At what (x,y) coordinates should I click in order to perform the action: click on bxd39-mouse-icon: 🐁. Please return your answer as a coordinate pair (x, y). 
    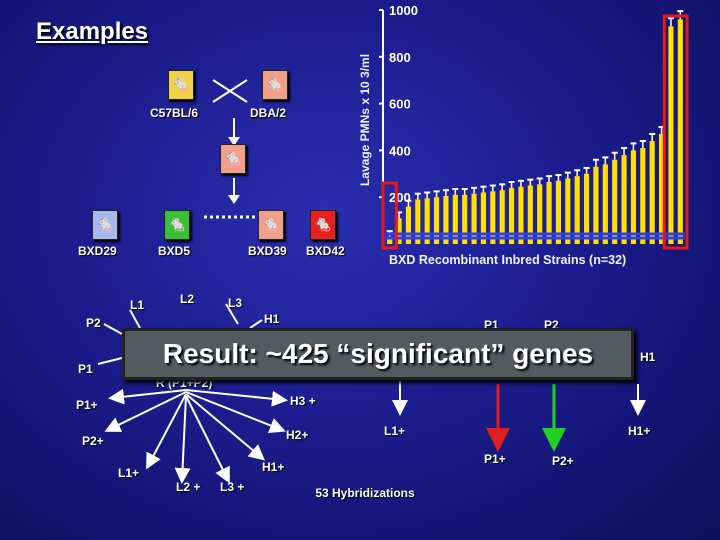
    Looking at the image, I should click on (271, 225).